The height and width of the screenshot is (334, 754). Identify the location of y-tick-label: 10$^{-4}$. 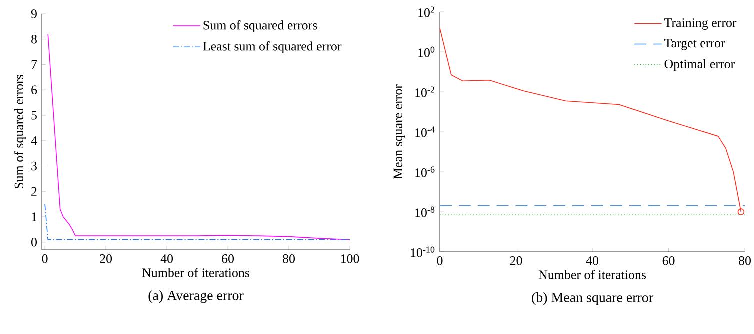
(425, 132).